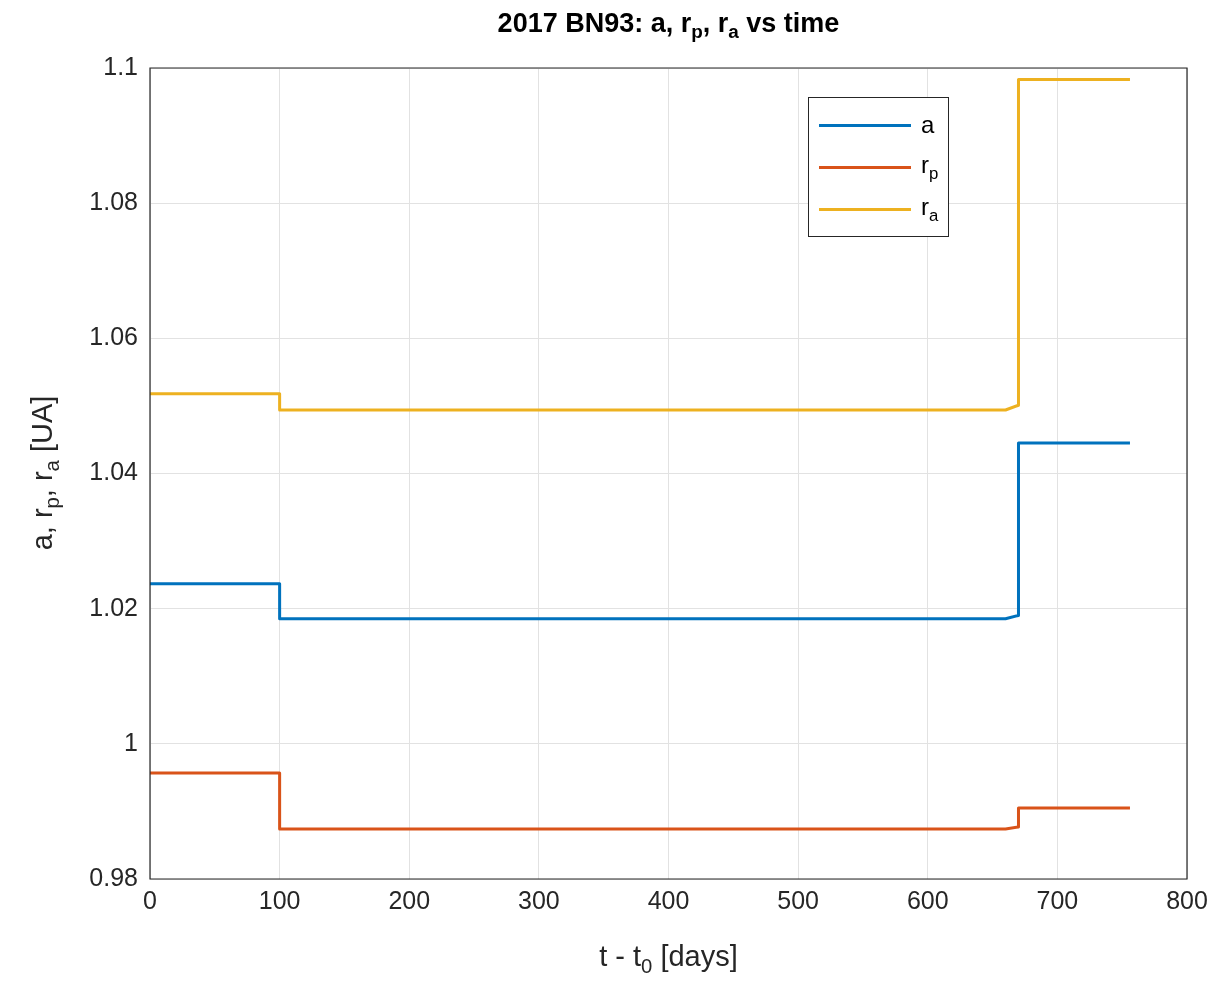 This screenshot has width=1225, height=987. I want to click on y-tick-label: 1.1, so click(120, 65).